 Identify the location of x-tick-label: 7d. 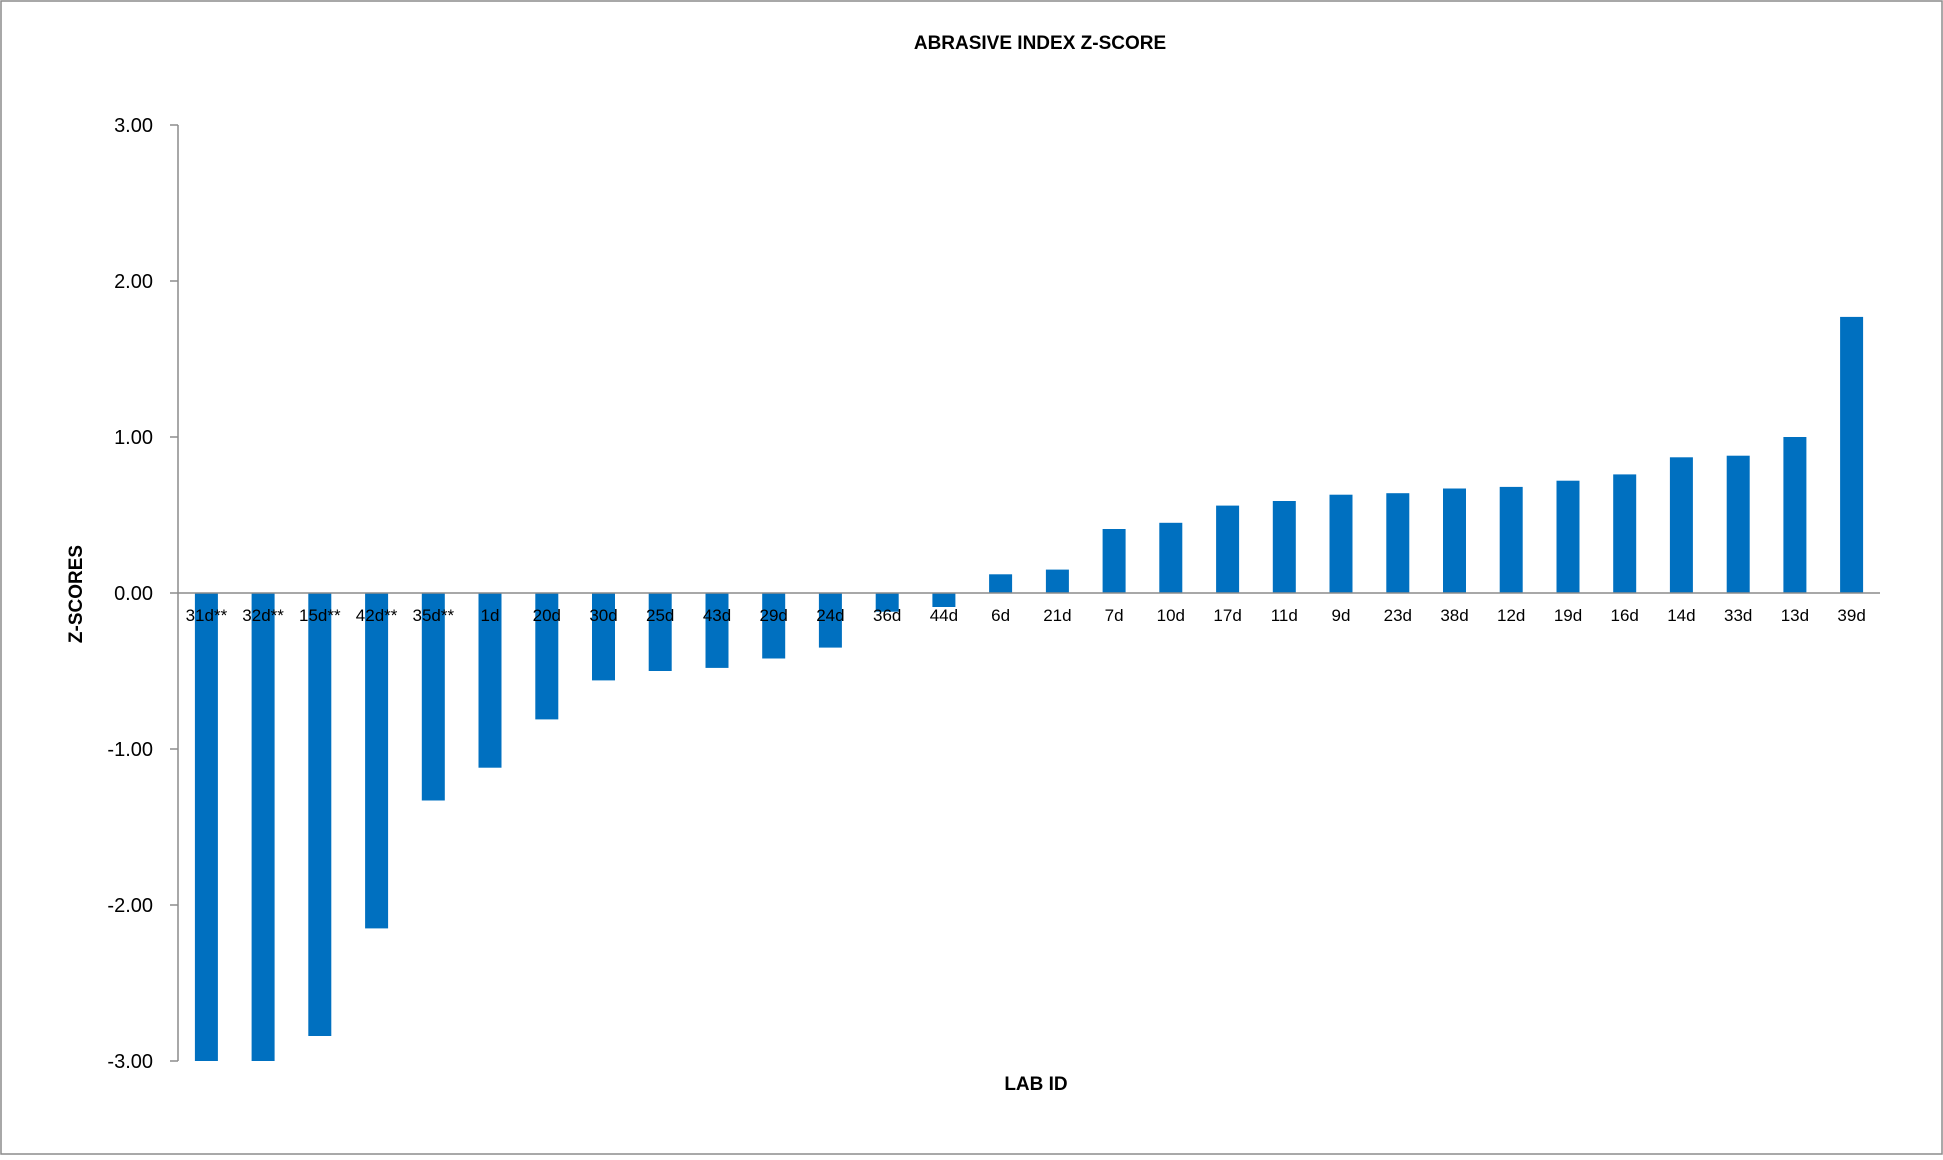
(1114, 615).